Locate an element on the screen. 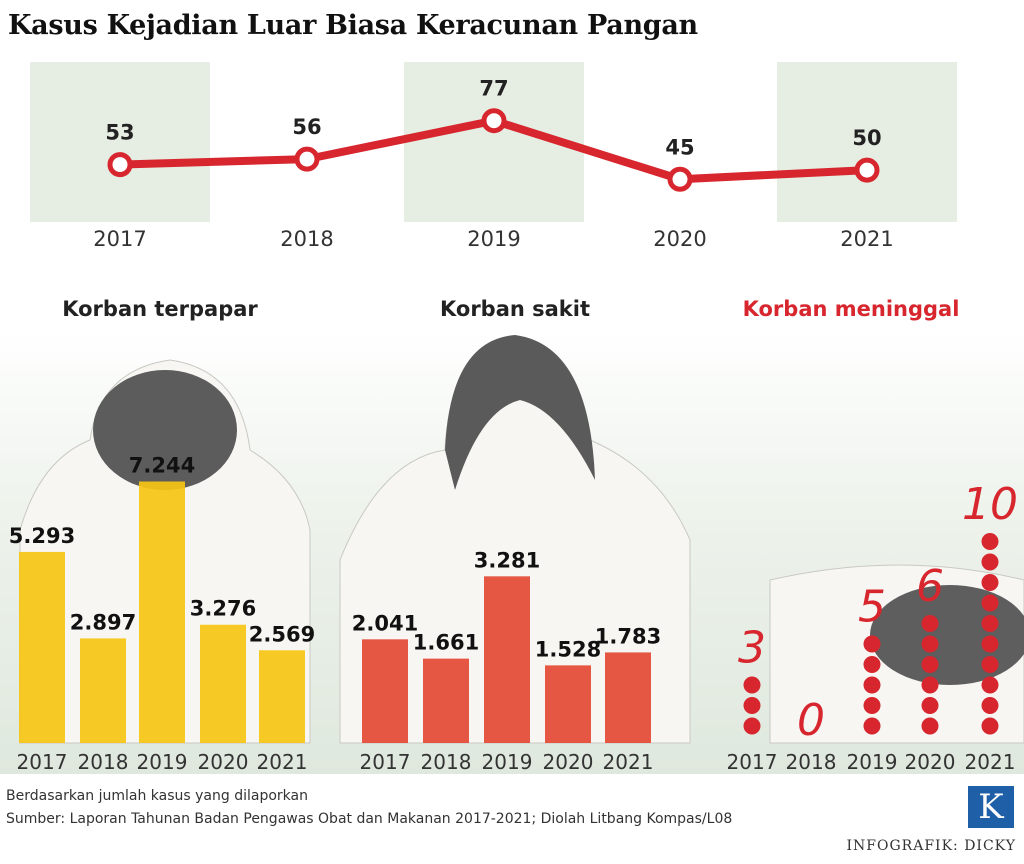 The height and width of the screenshot is (864, 1024). death-value-label: 3 is located at coordinates (752, 648).